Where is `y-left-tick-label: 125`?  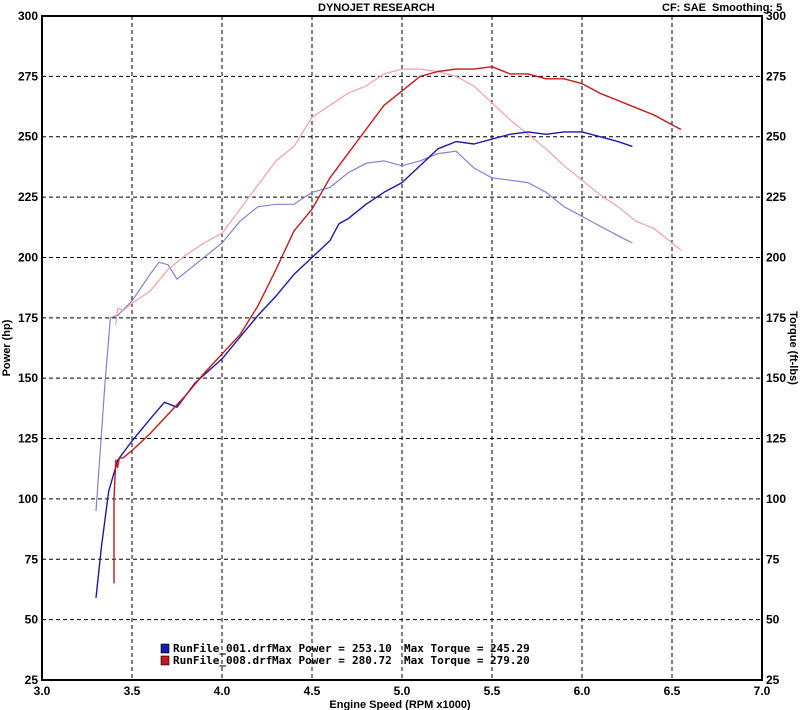
y-left-tick-label: 125 is located at coordinates (28, 439).